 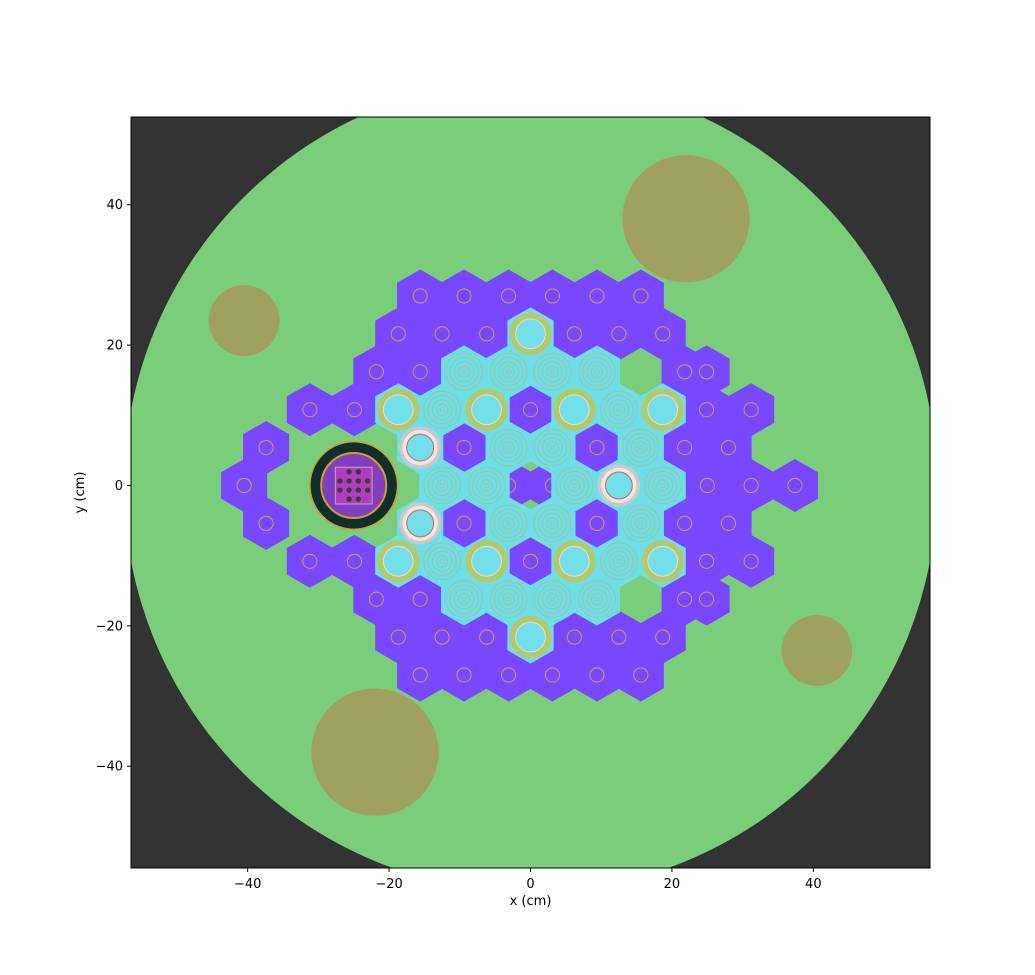 What do you see at coordinates (119, 486) in the screenshot?
I see `y-tick-label: 0` at bounding box center [119, 486].